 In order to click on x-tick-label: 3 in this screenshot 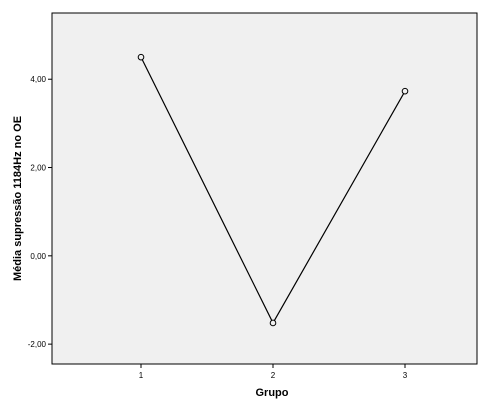, I will do `click(405, 375)`.